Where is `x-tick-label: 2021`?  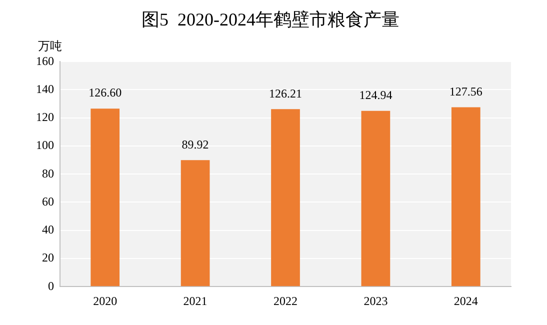 x-tick-label: 2021 is located at coordinates (195, 301).